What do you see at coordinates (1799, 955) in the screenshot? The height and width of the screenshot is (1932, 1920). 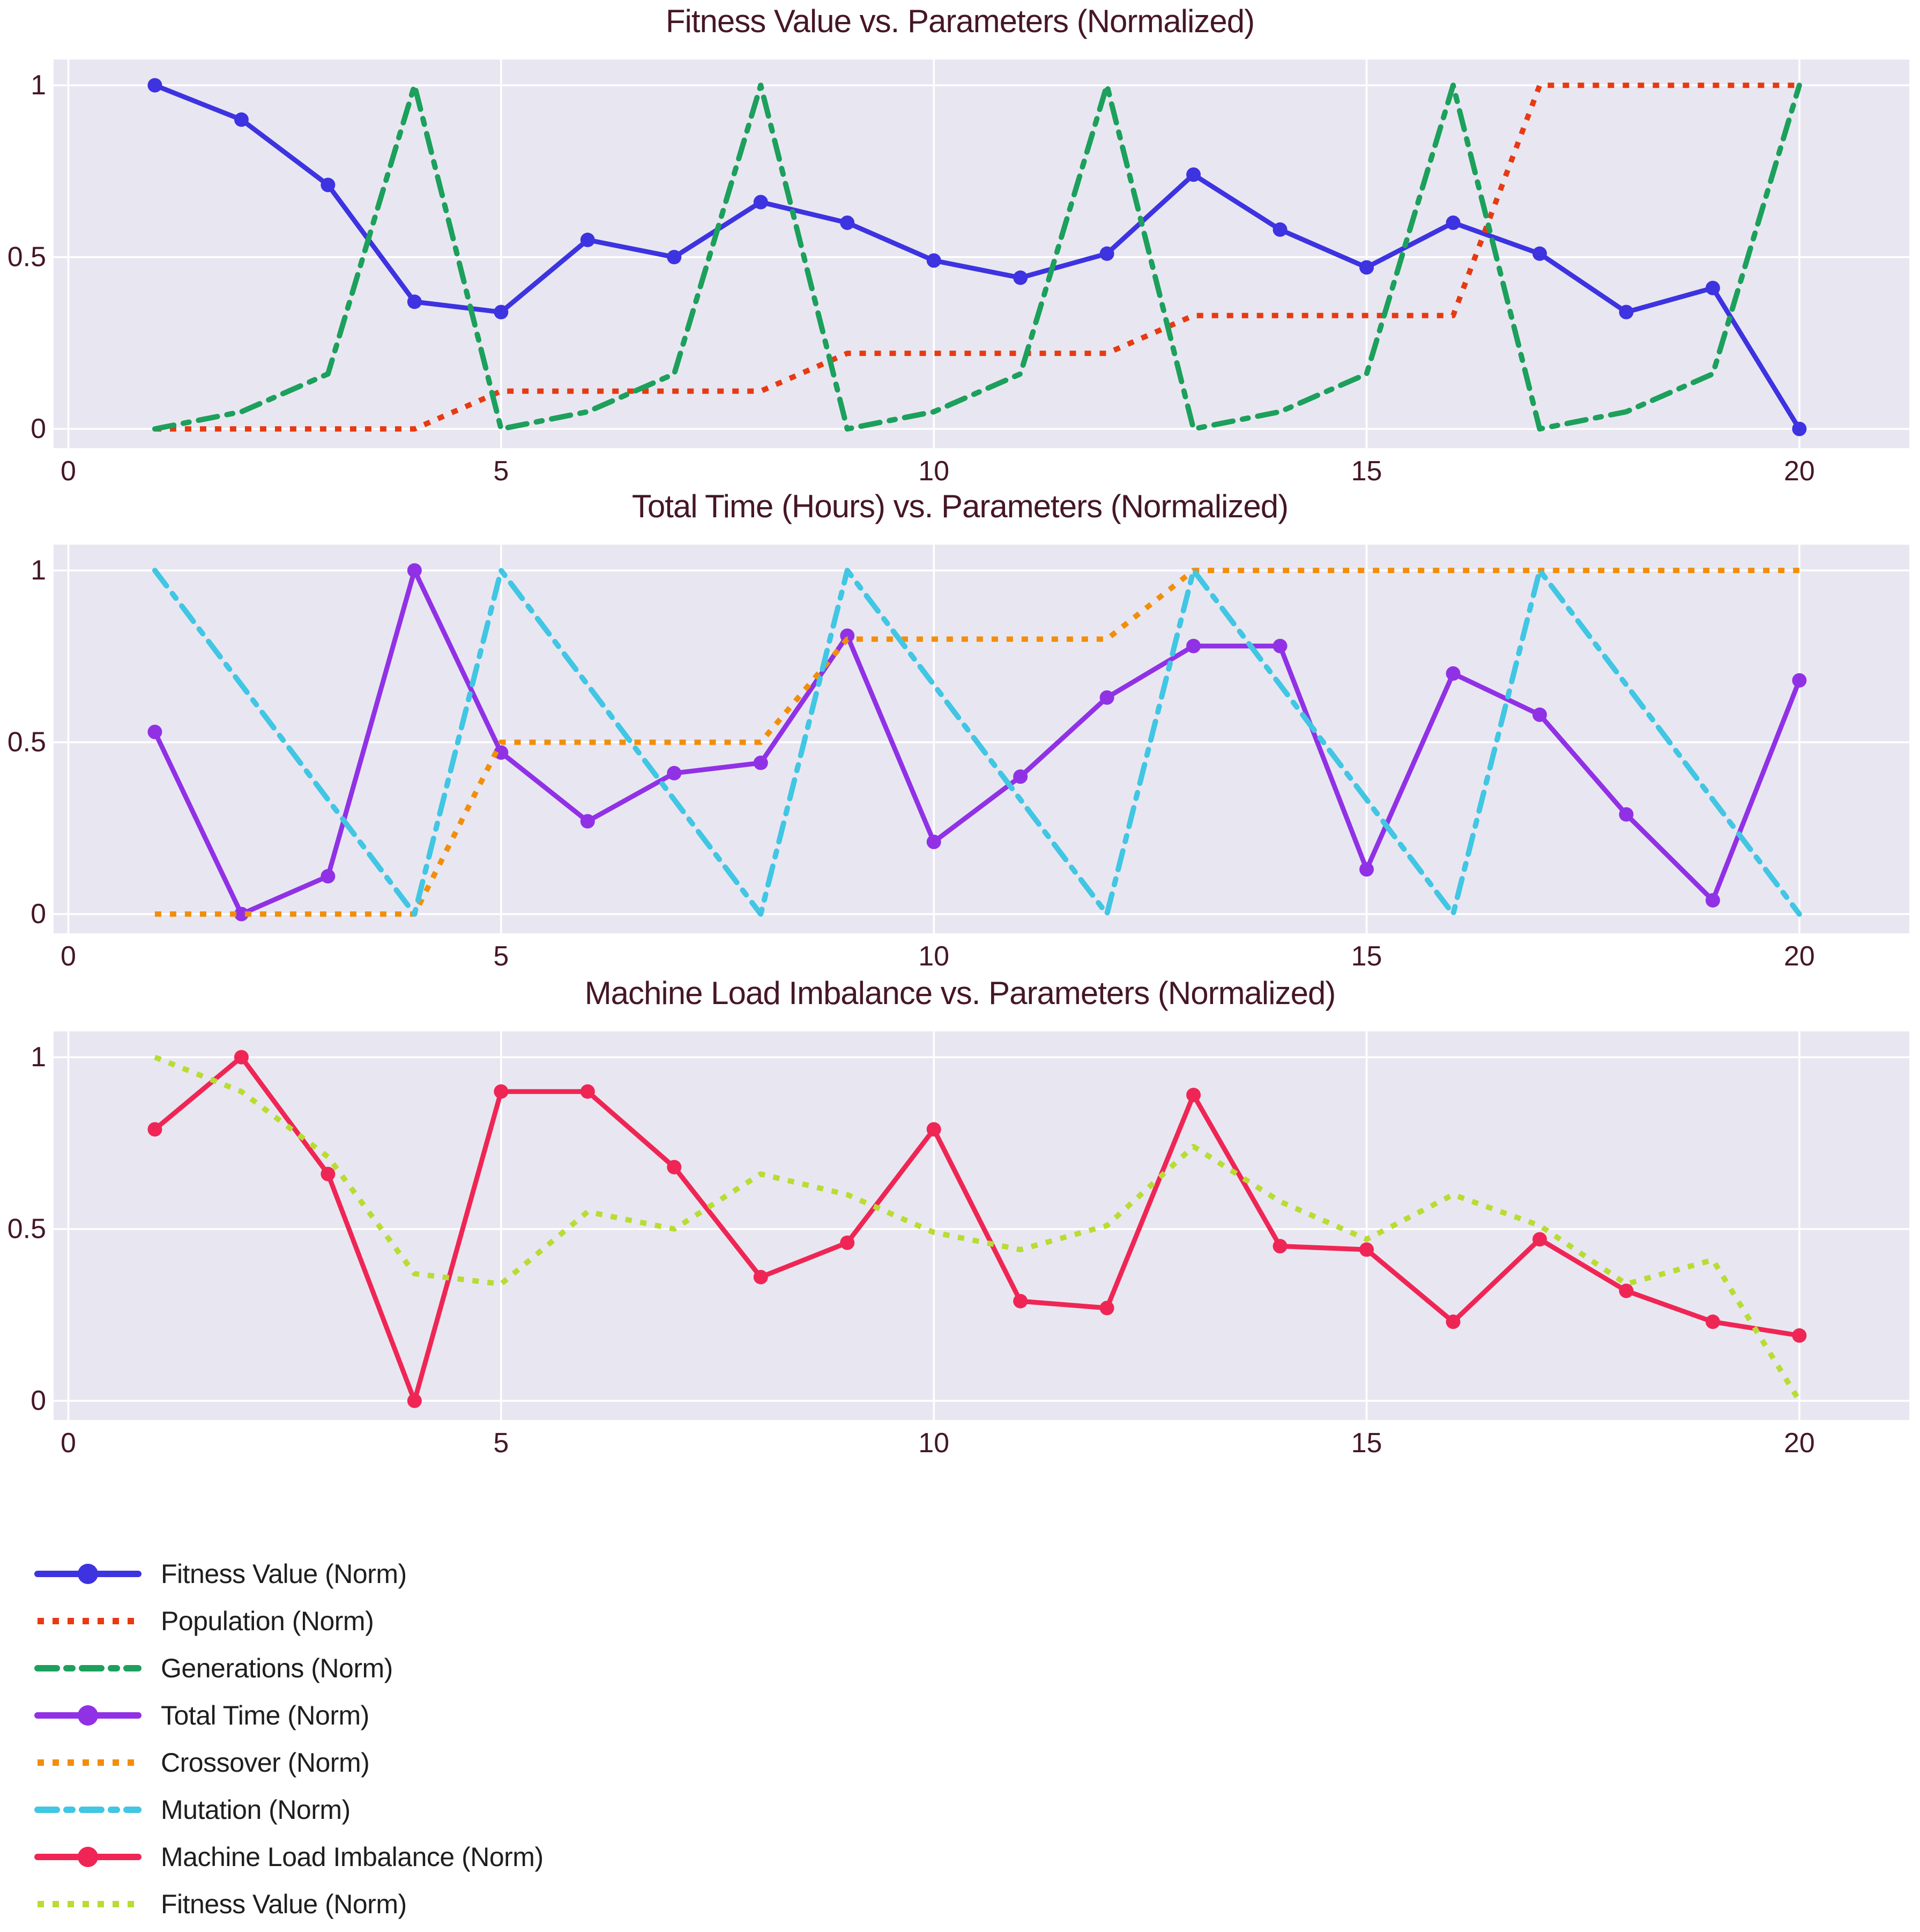 I see `x-tick-label: 20` at bounding box center [1799, 955].